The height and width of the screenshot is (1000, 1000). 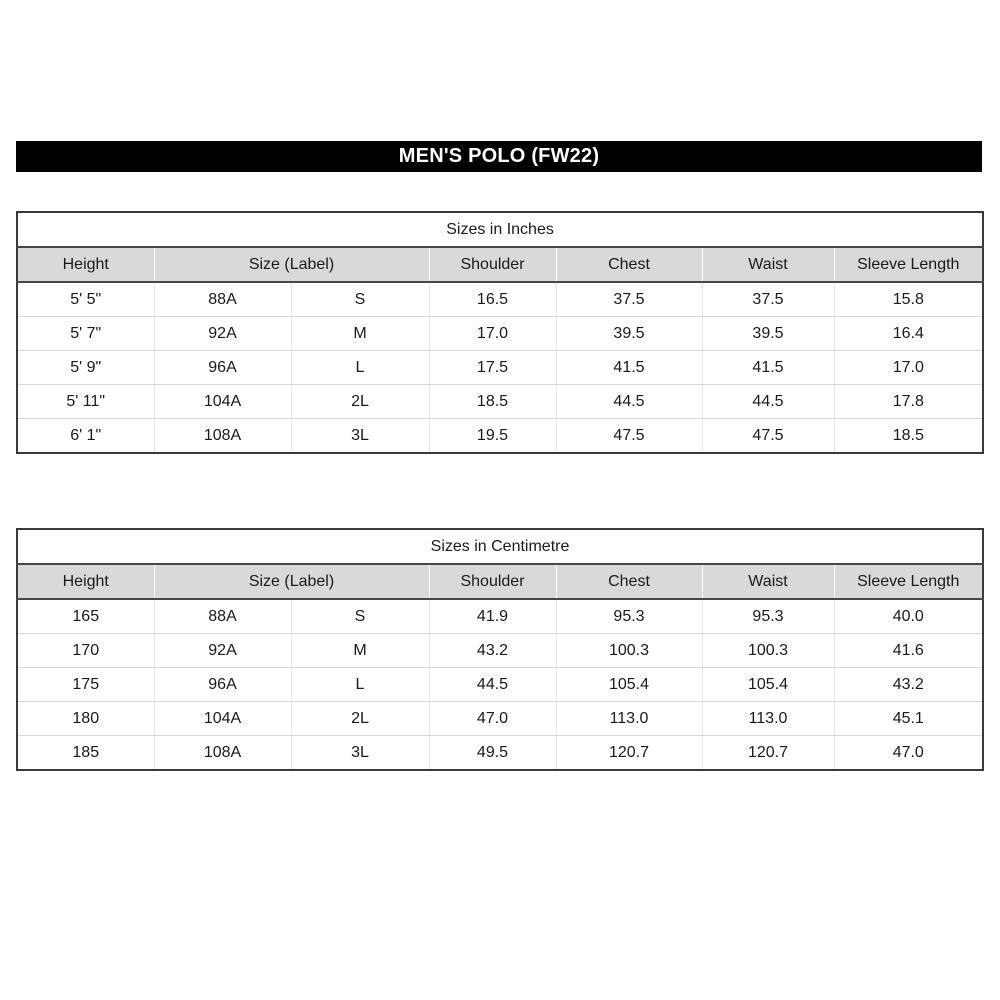 I want to click on table-row: 5' 11" 104A 2L 18.5 44.5 44.5 17.8, so click(x=500, y=401).